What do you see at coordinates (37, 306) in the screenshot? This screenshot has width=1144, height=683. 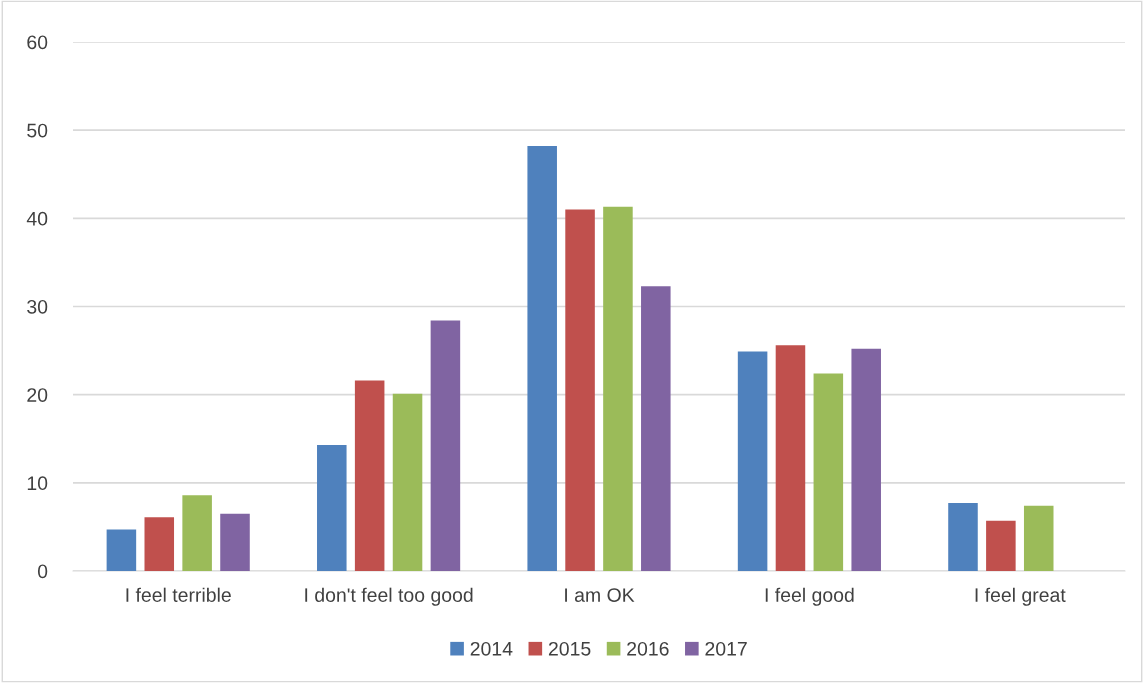 I see `y-tick-label: 30` at bounding box center [37, 306].